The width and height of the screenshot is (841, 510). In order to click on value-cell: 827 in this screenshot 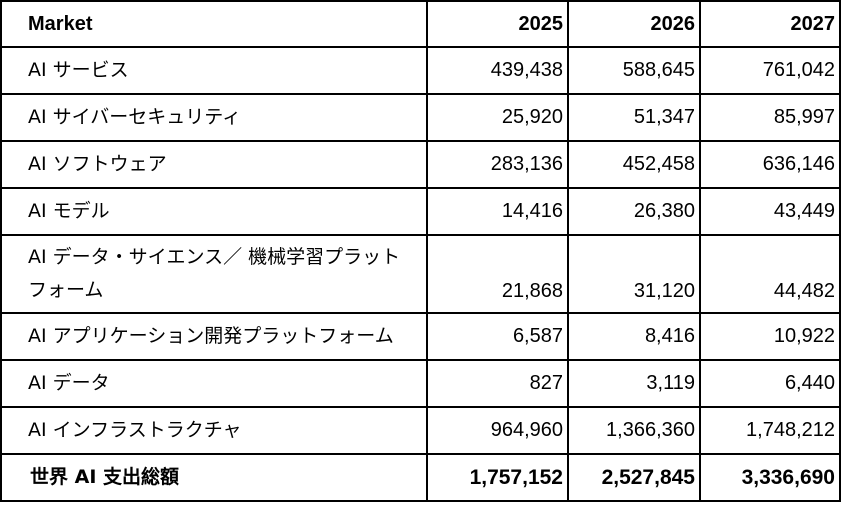, I will do `click(497, 383)`.